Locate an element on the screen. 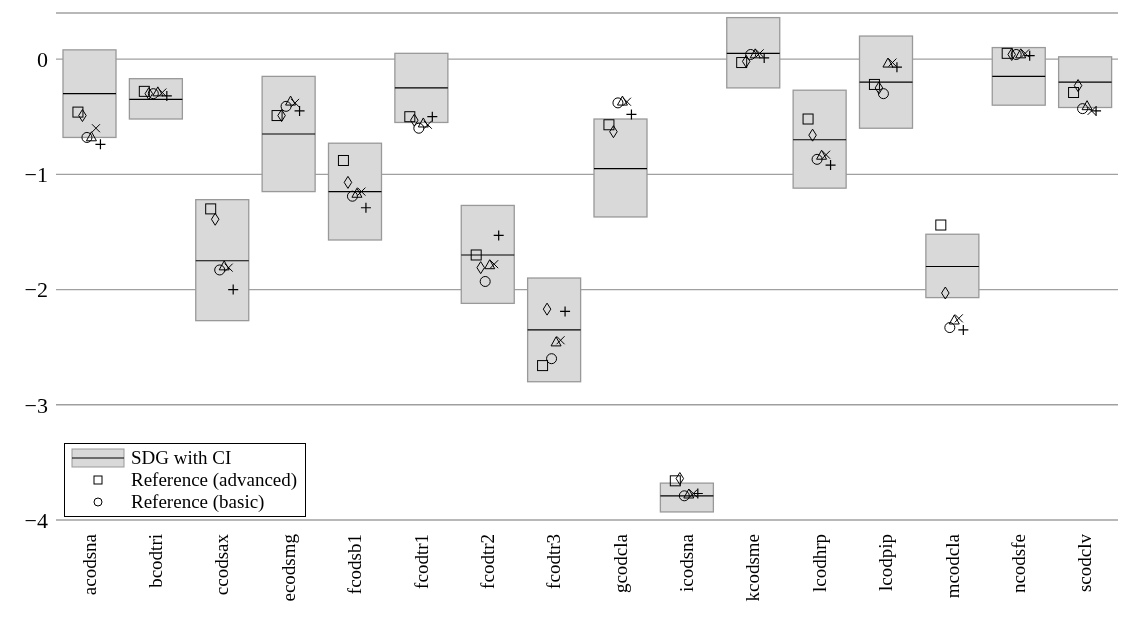 The image size is (1129, 627). x-tick-label: fcodtr2 is located at coordinates (487, 561).